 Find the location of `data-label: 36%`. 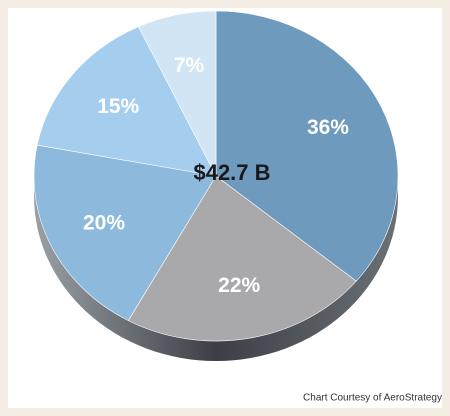

data-label: 36% is located at coordinates (328, 127).